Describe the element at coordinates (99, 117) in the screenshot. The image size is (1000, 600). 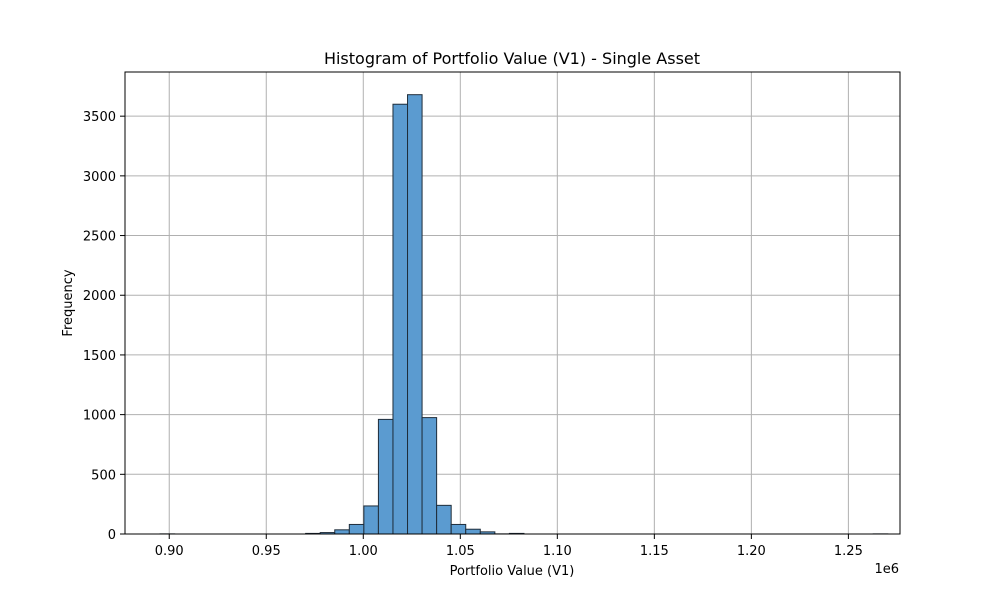
I see `y-tick-label: 3500` at that location.